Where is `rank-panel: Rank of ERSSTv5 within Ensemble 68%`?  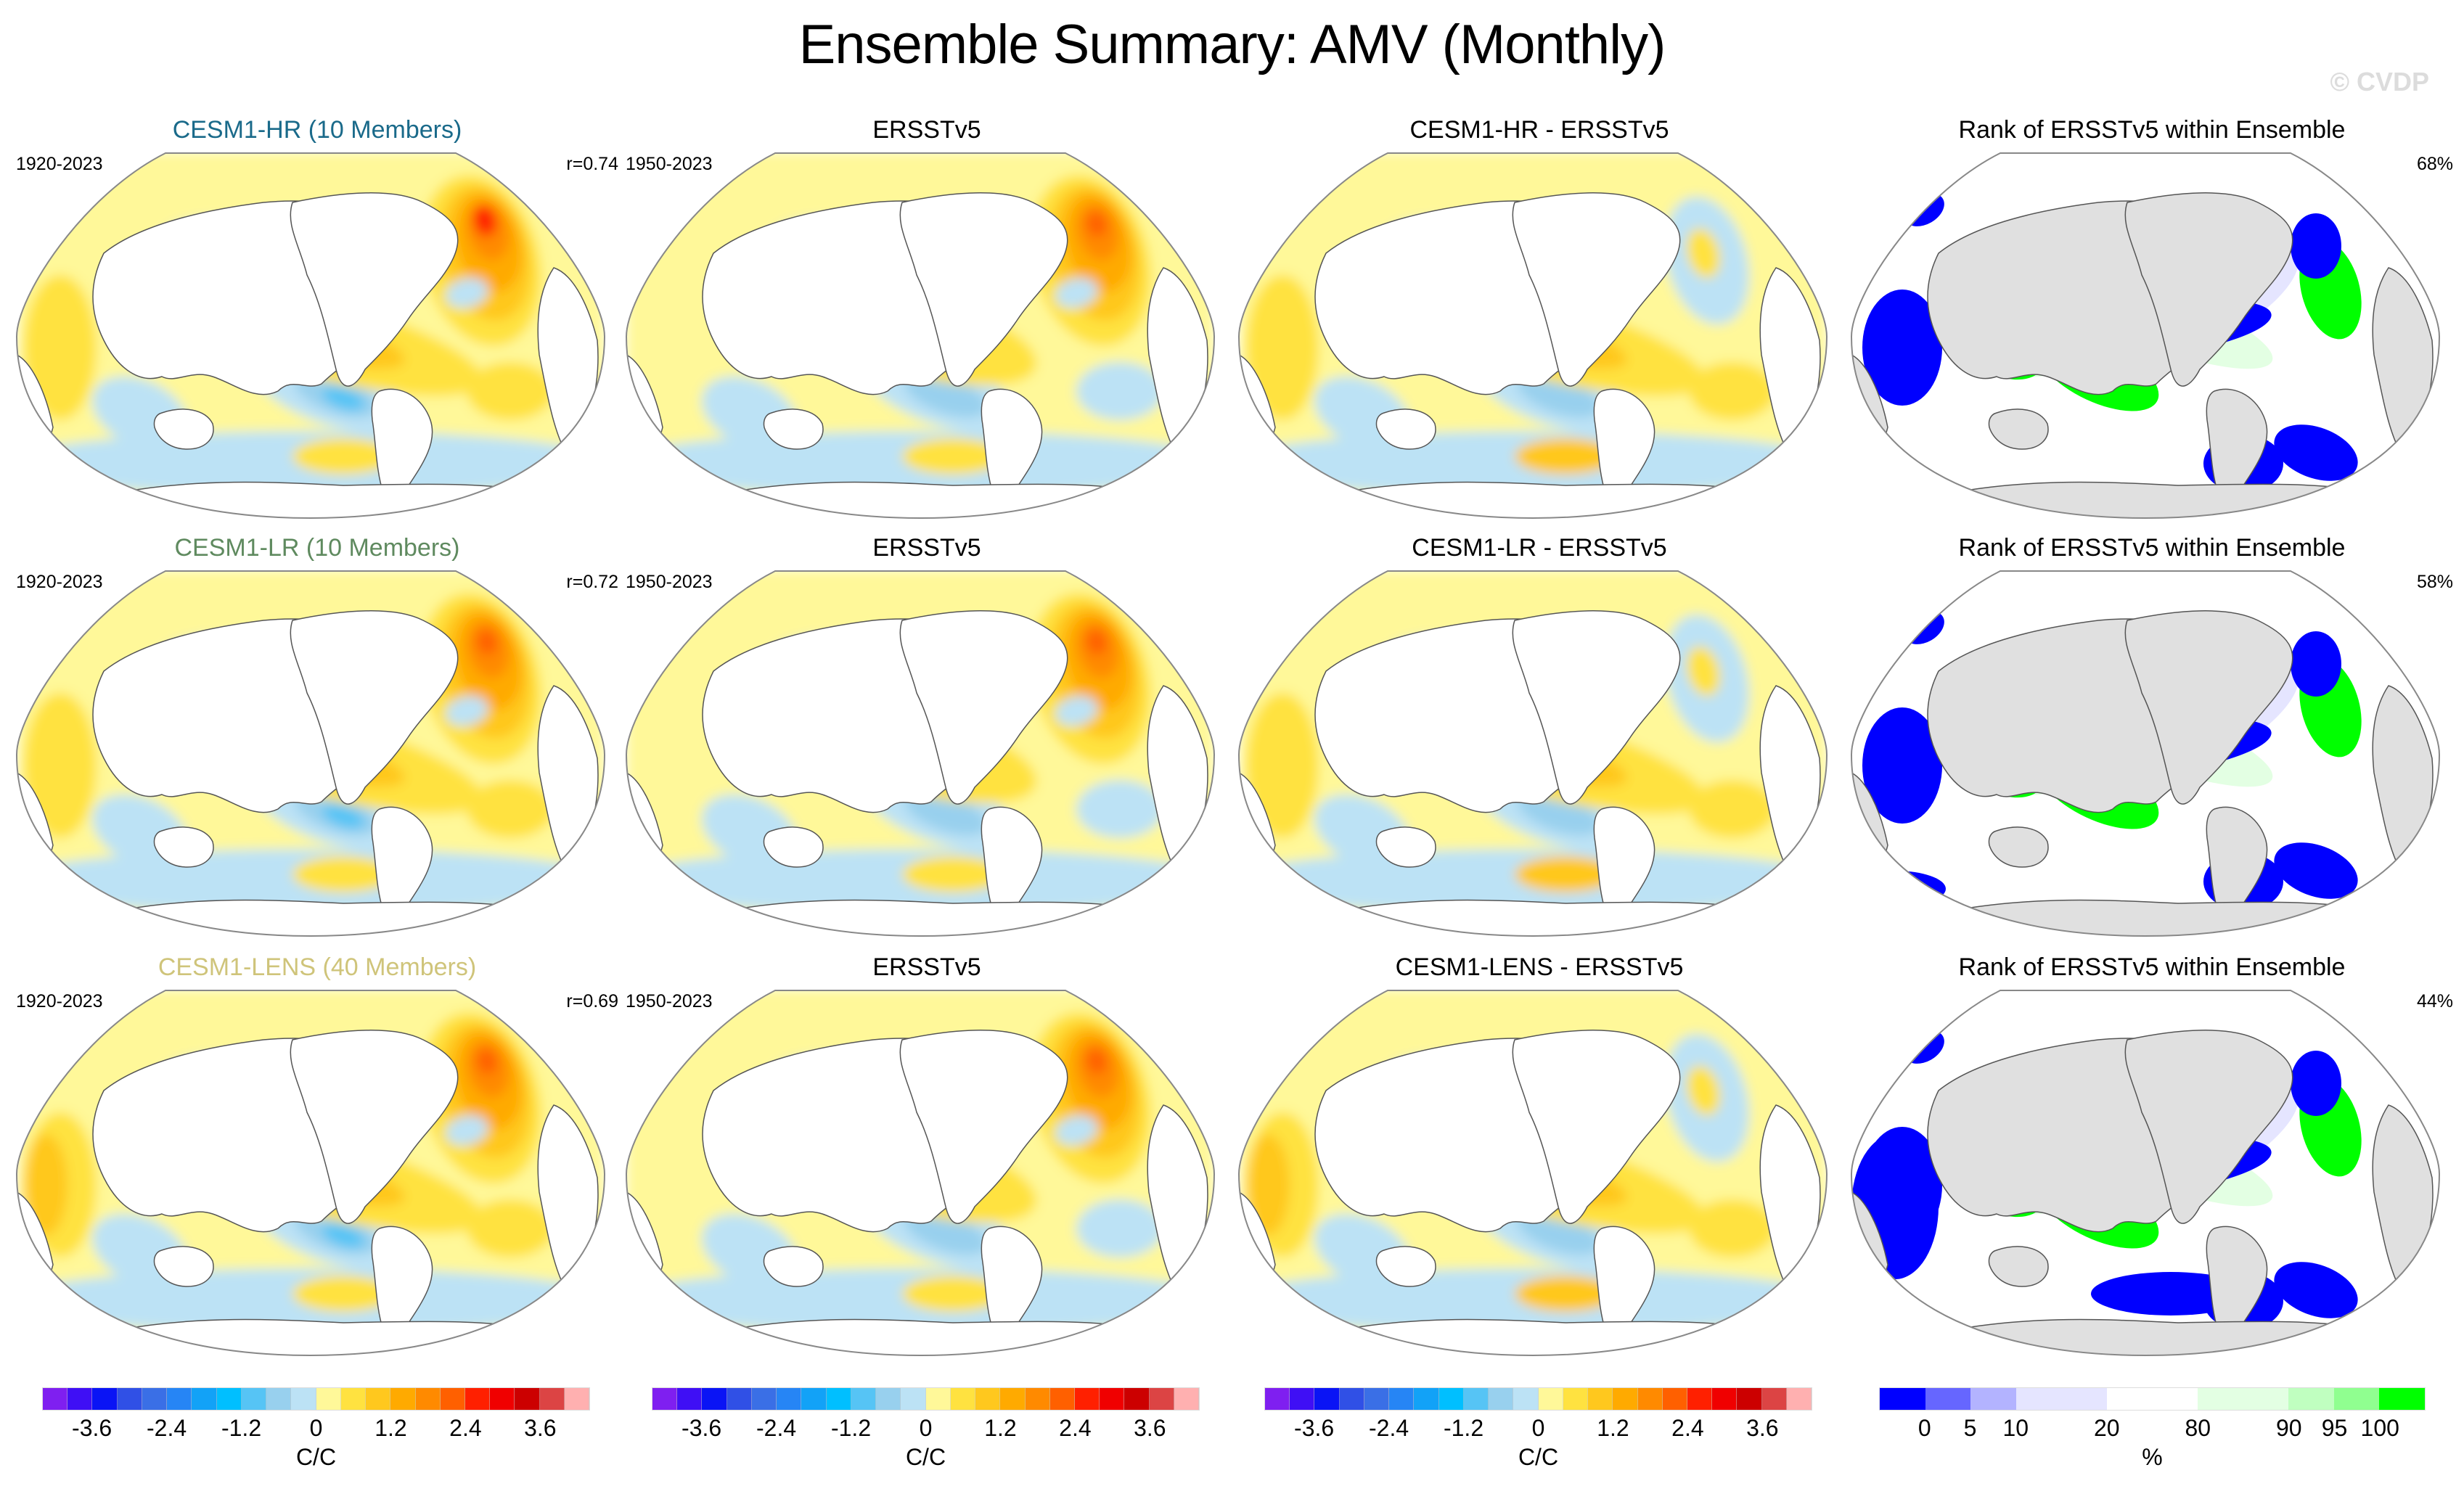 rank-panel: Rank of ERSSTv5 within Ensemble 68% is located at coordinates (2152, 319).